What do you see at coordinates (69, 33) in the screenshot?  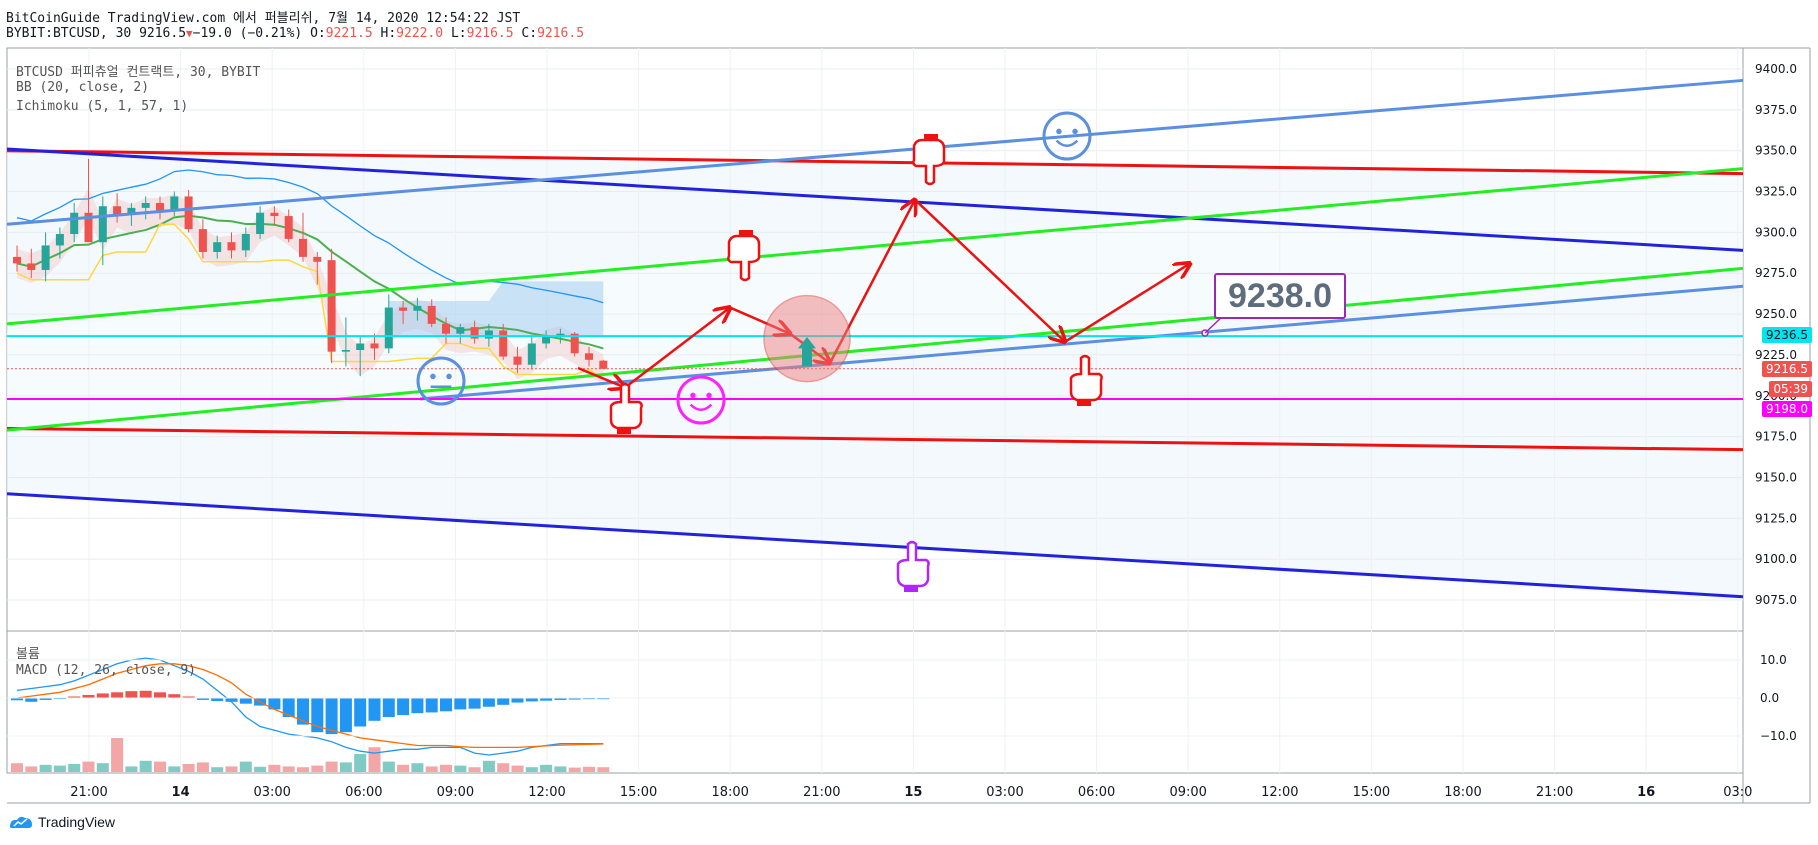 I see `symbol-label: BYBIT:BTCUSD, 30` at bounding box center [69, 33].